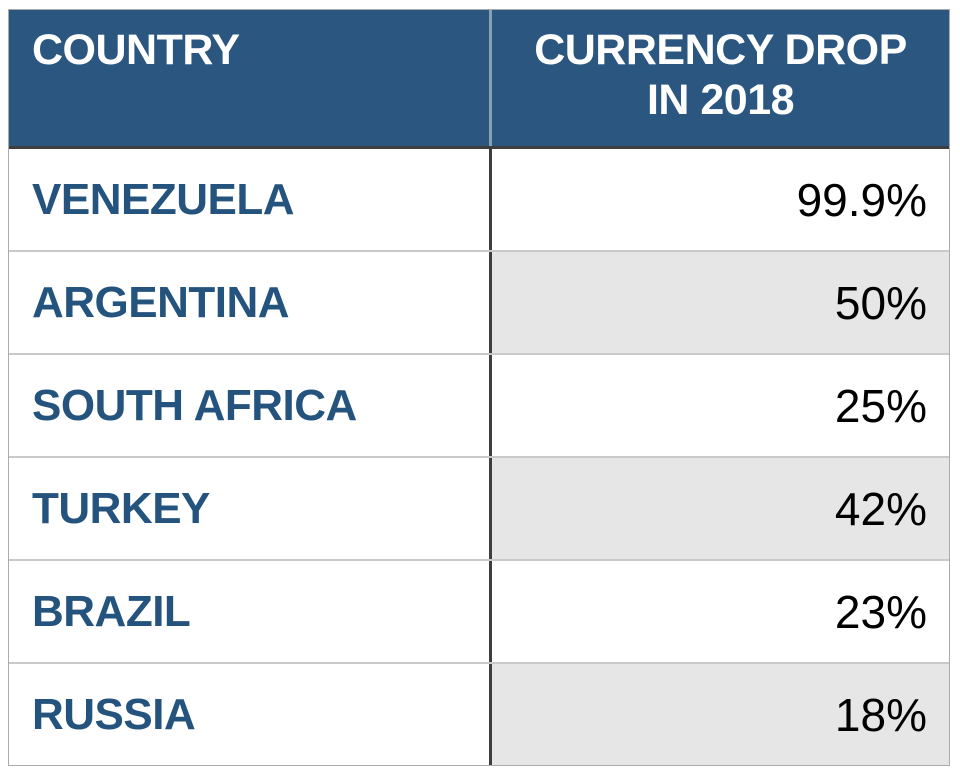  I want to click on value-cell: 25%, so click(720, 405).